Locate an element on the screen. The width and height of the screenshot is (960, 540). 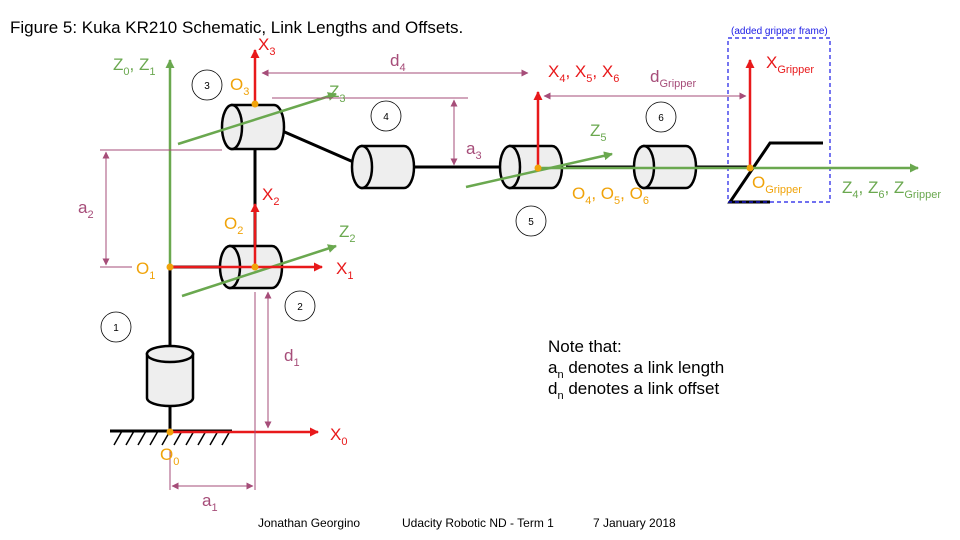
joint-marker-4: 4 is located at coordinates (386, 116).